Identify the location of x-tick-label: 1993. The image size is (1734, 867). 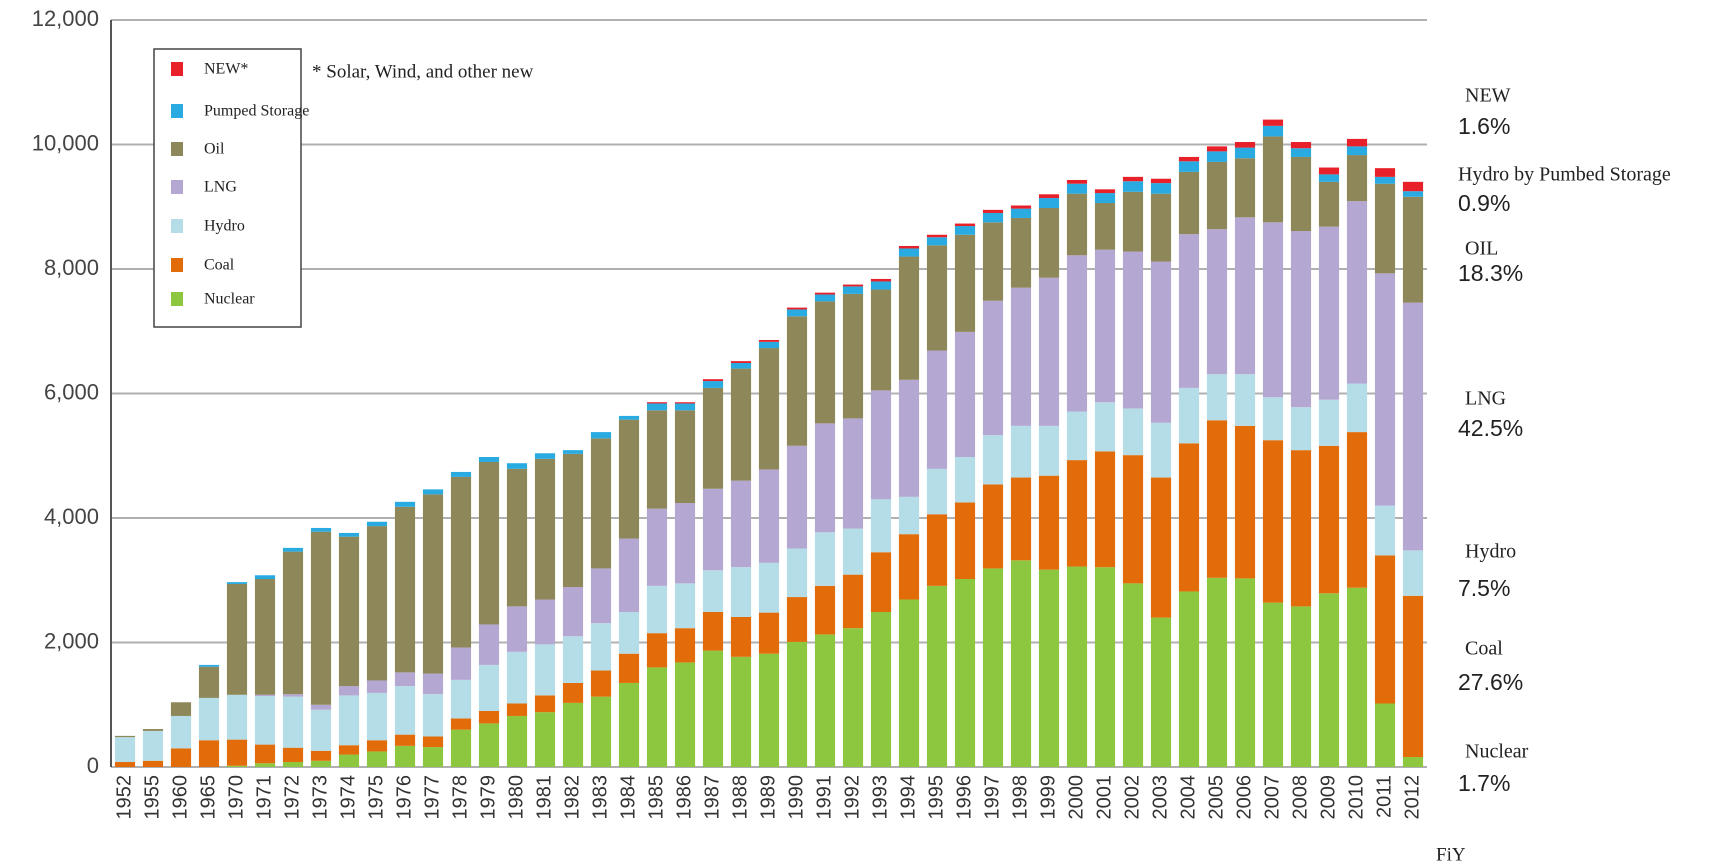
(880, 797).